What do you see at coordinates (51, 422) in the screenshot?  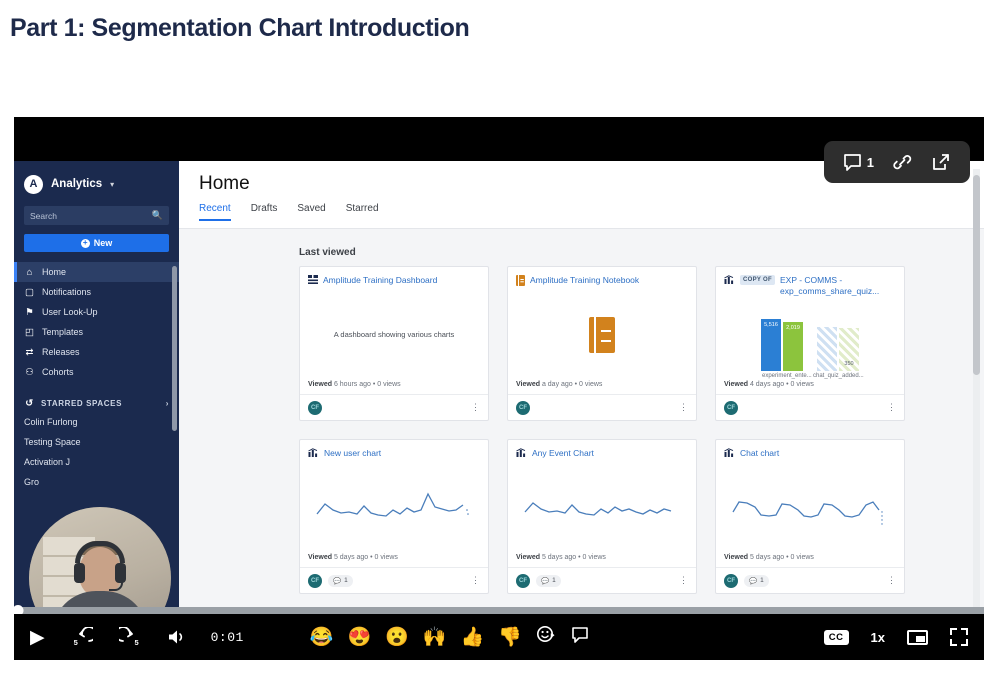 I see `space-item-colin-furlong: Colin Furlong` at bounding box center [51, 422].